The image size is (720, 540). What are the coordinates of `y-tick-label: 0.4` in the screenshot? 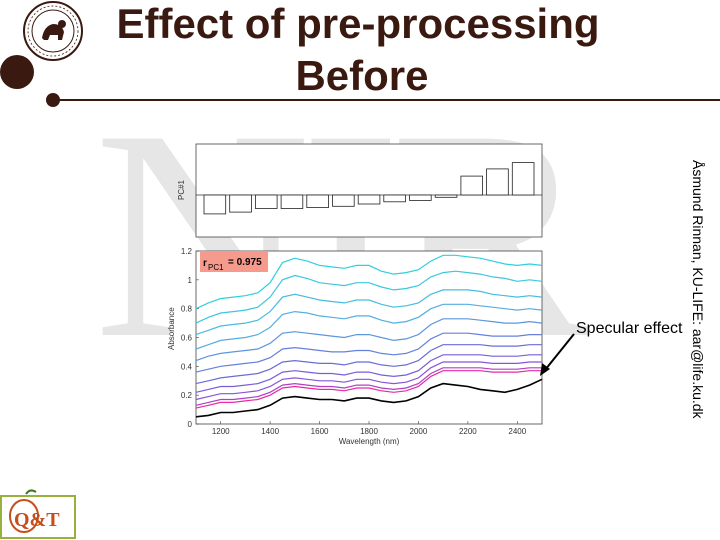 It's located at (187, 366).